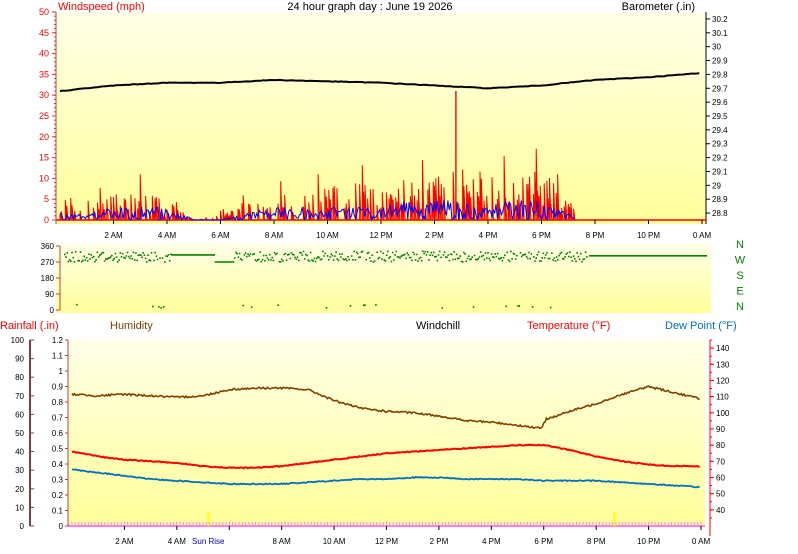  Describe the element at coordinates (44, 33) in the screenshot. I see `windspeed-tick-label: 45` at that location.